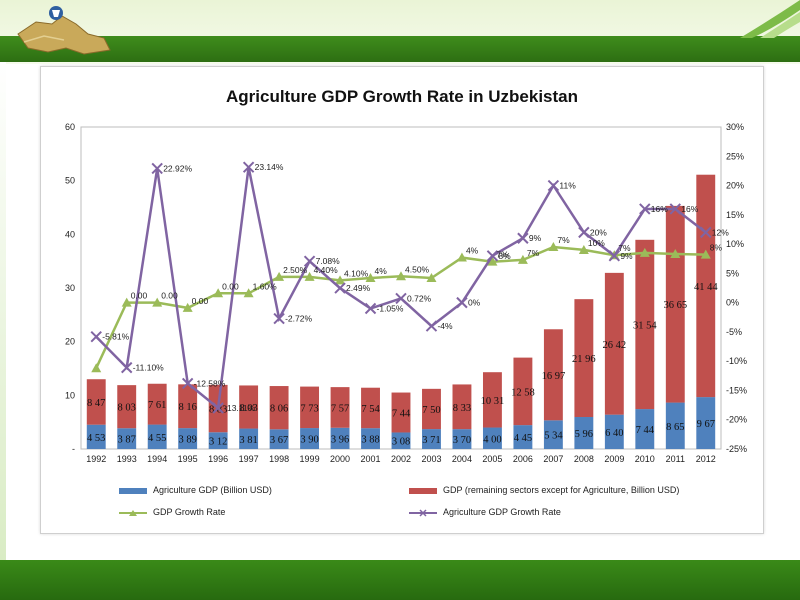 The height and width of the screenshot is (600, 800). I want to click on y2-tick-label: 10%, so click(735, 244).